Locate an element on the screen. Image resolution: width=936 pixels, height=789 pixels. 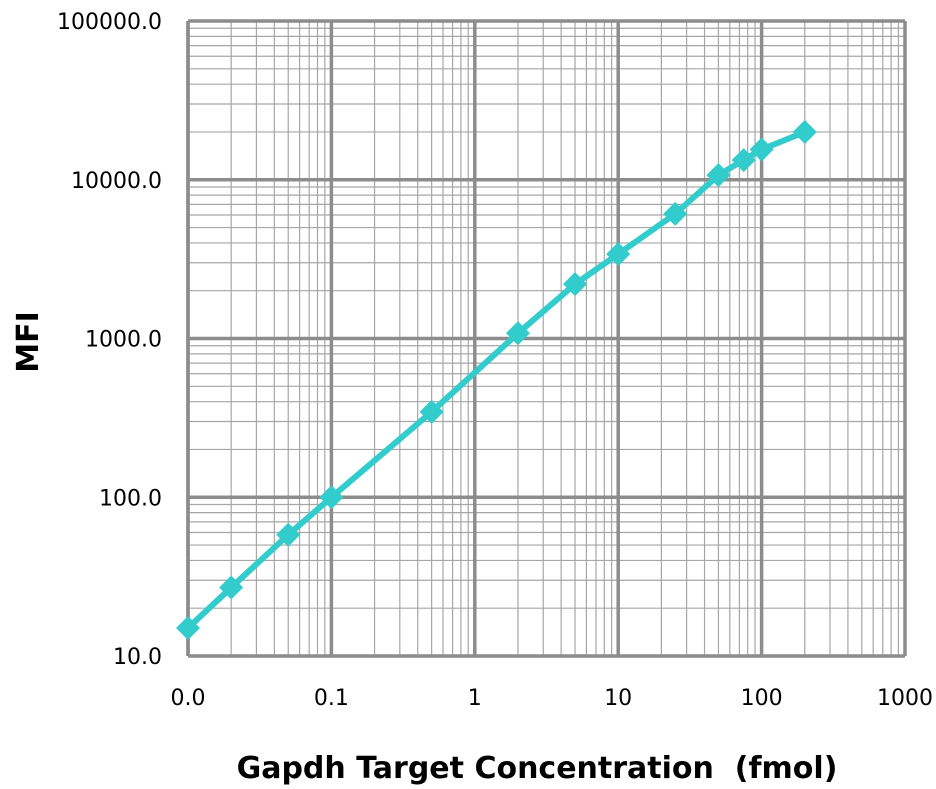
x-tick-label: 0.0 is located at coordinates (188, 698).